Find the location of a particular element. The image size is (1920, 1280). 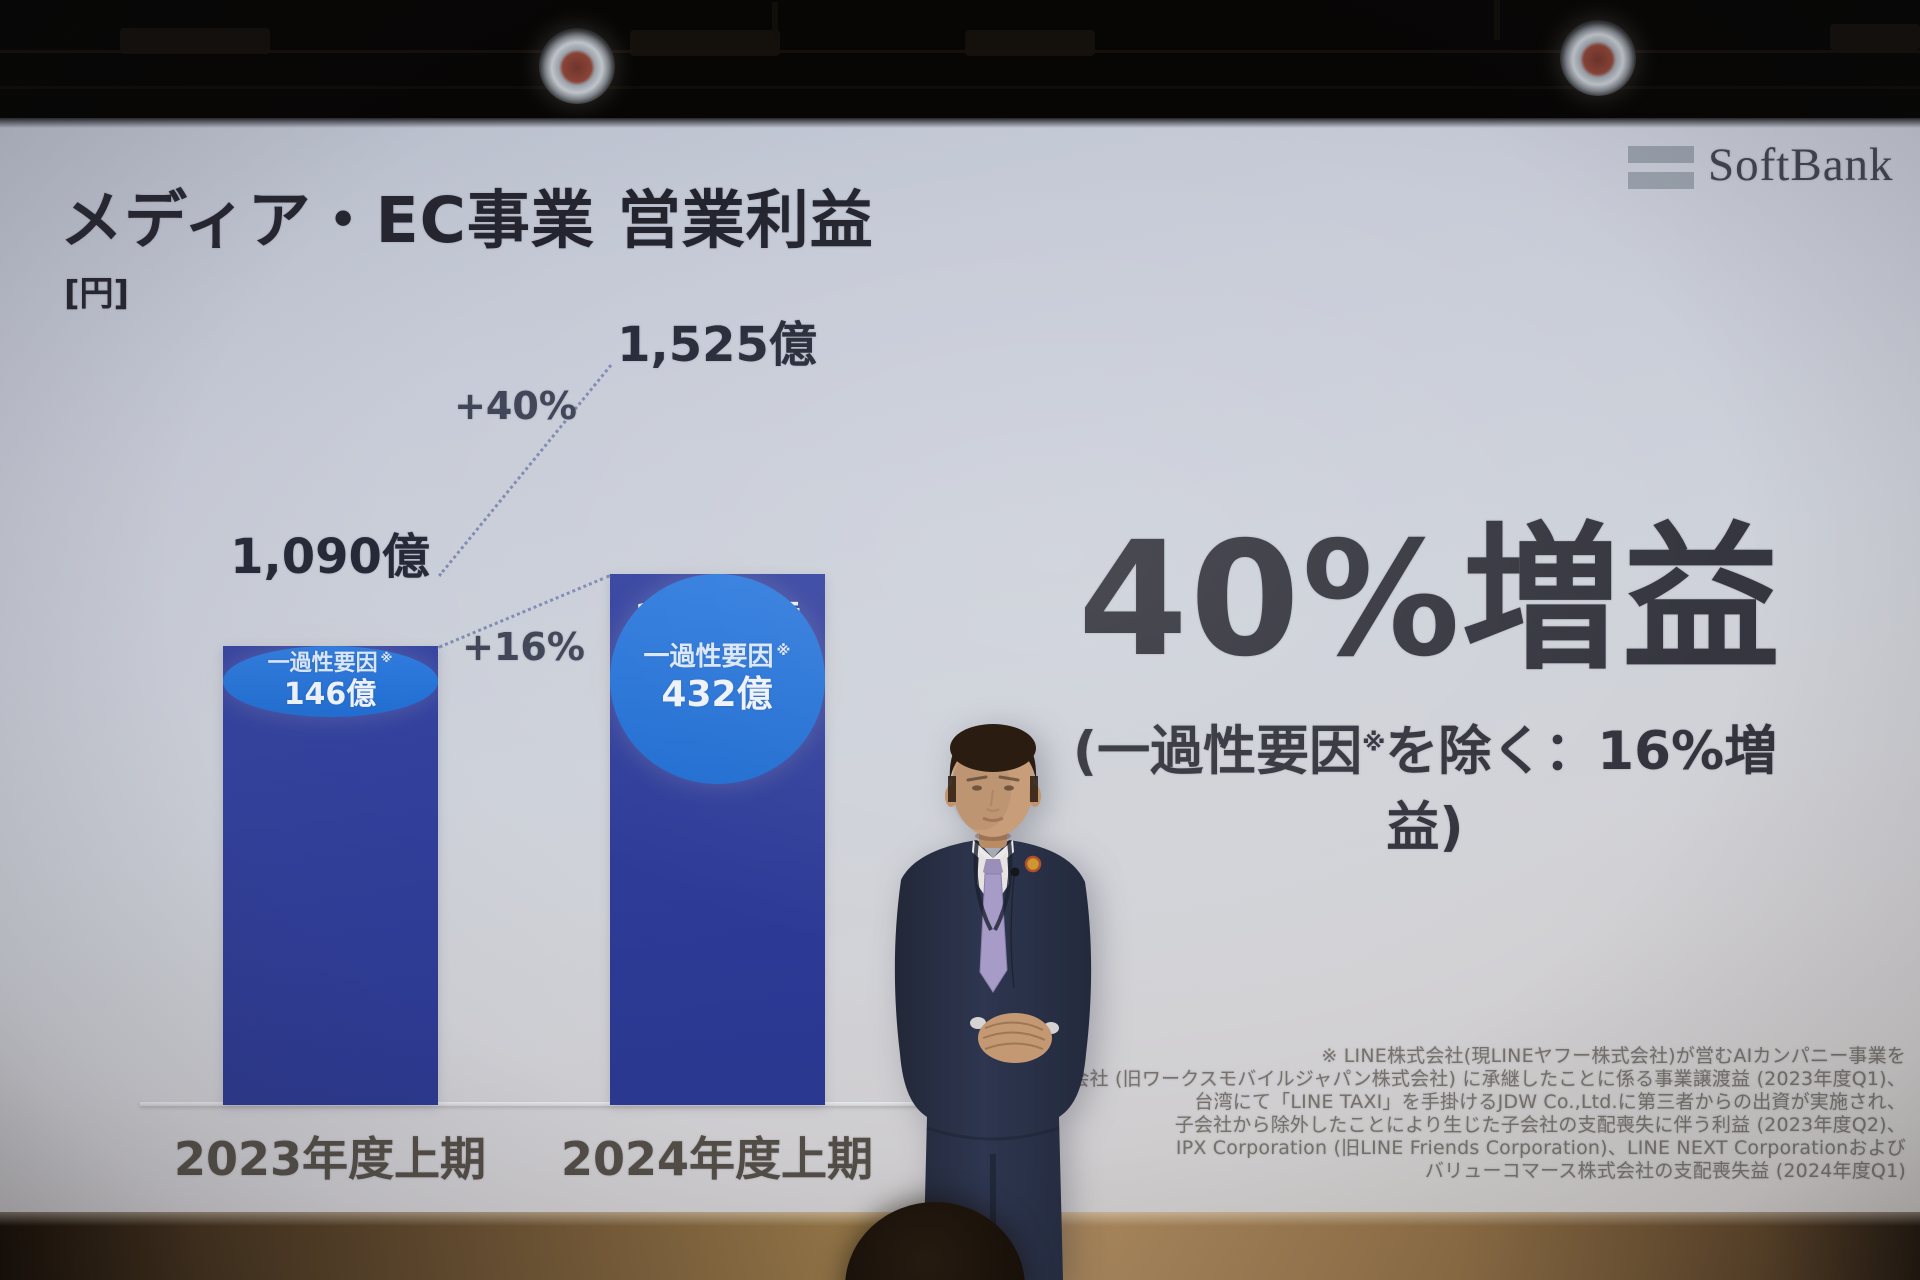

ceiling is located at coordinates (960, 59).